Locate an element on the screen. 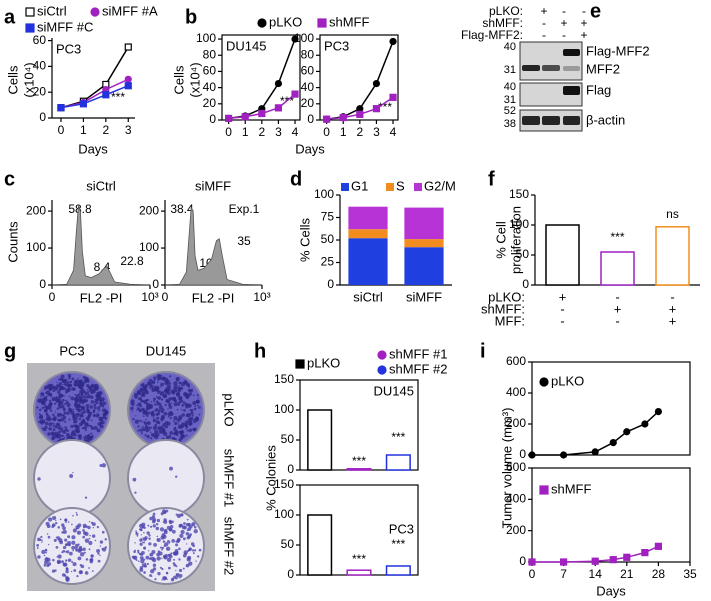  y-tick-label: 150 is located at coordinates (519, 194).